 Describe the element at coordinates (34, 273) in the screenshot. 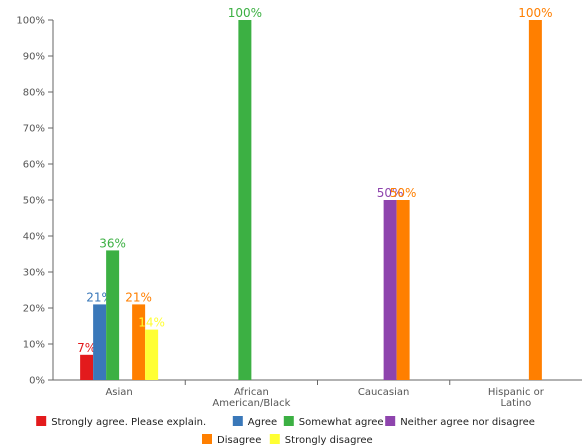

I see `y-tick-label: 30%` at that location.